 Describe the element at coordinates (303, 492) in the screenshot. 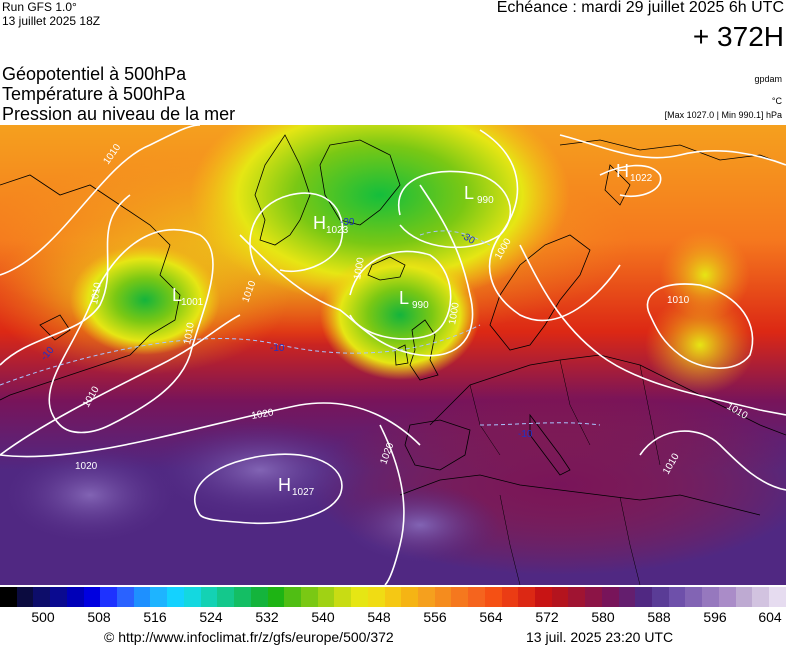

I see `center-value: 1027` at that location.